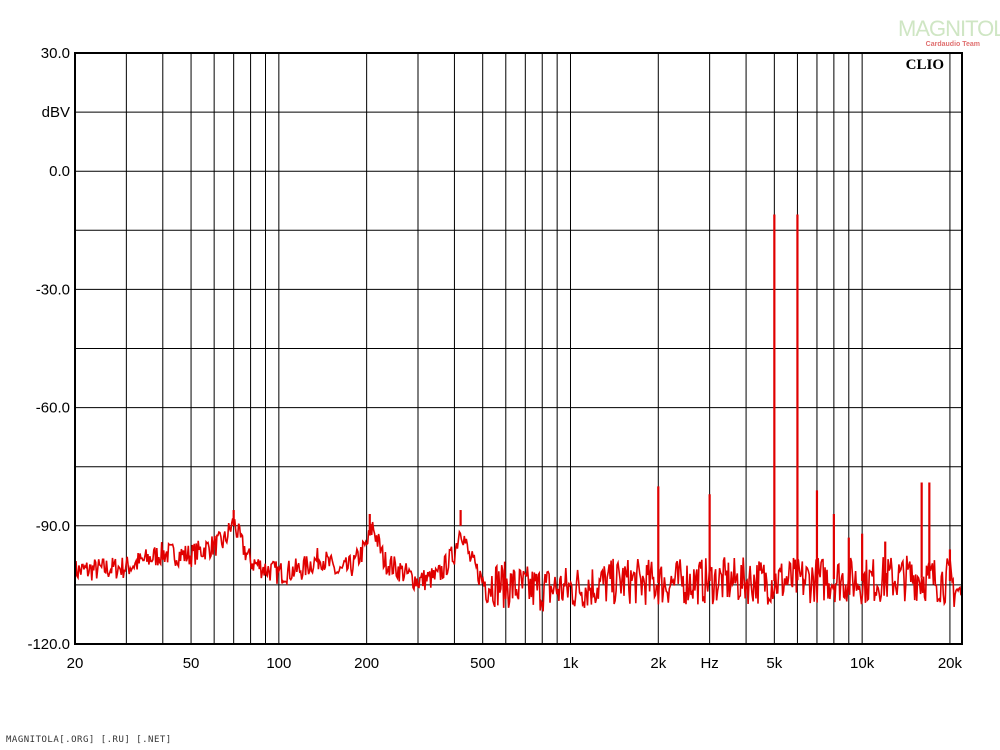  What do you see at coordinates (56, 112) in the screenshot?
I see `y-unit-label: dBV` at bounding box center [56, 112].